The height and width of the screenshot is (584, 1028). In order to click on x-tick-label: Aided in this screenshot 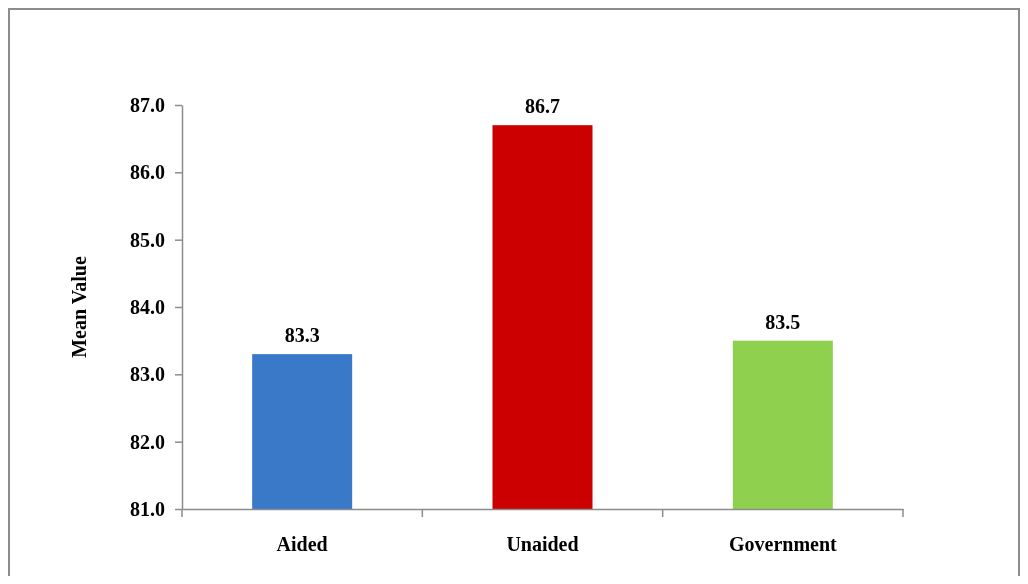, I will do `click(302, 544)`.